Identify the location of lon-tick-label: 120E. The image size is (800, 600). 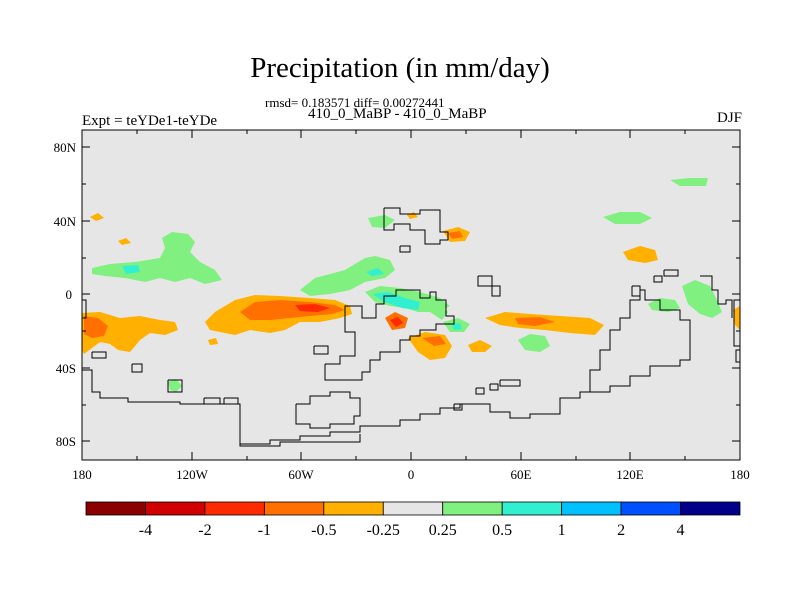
(630, 474).